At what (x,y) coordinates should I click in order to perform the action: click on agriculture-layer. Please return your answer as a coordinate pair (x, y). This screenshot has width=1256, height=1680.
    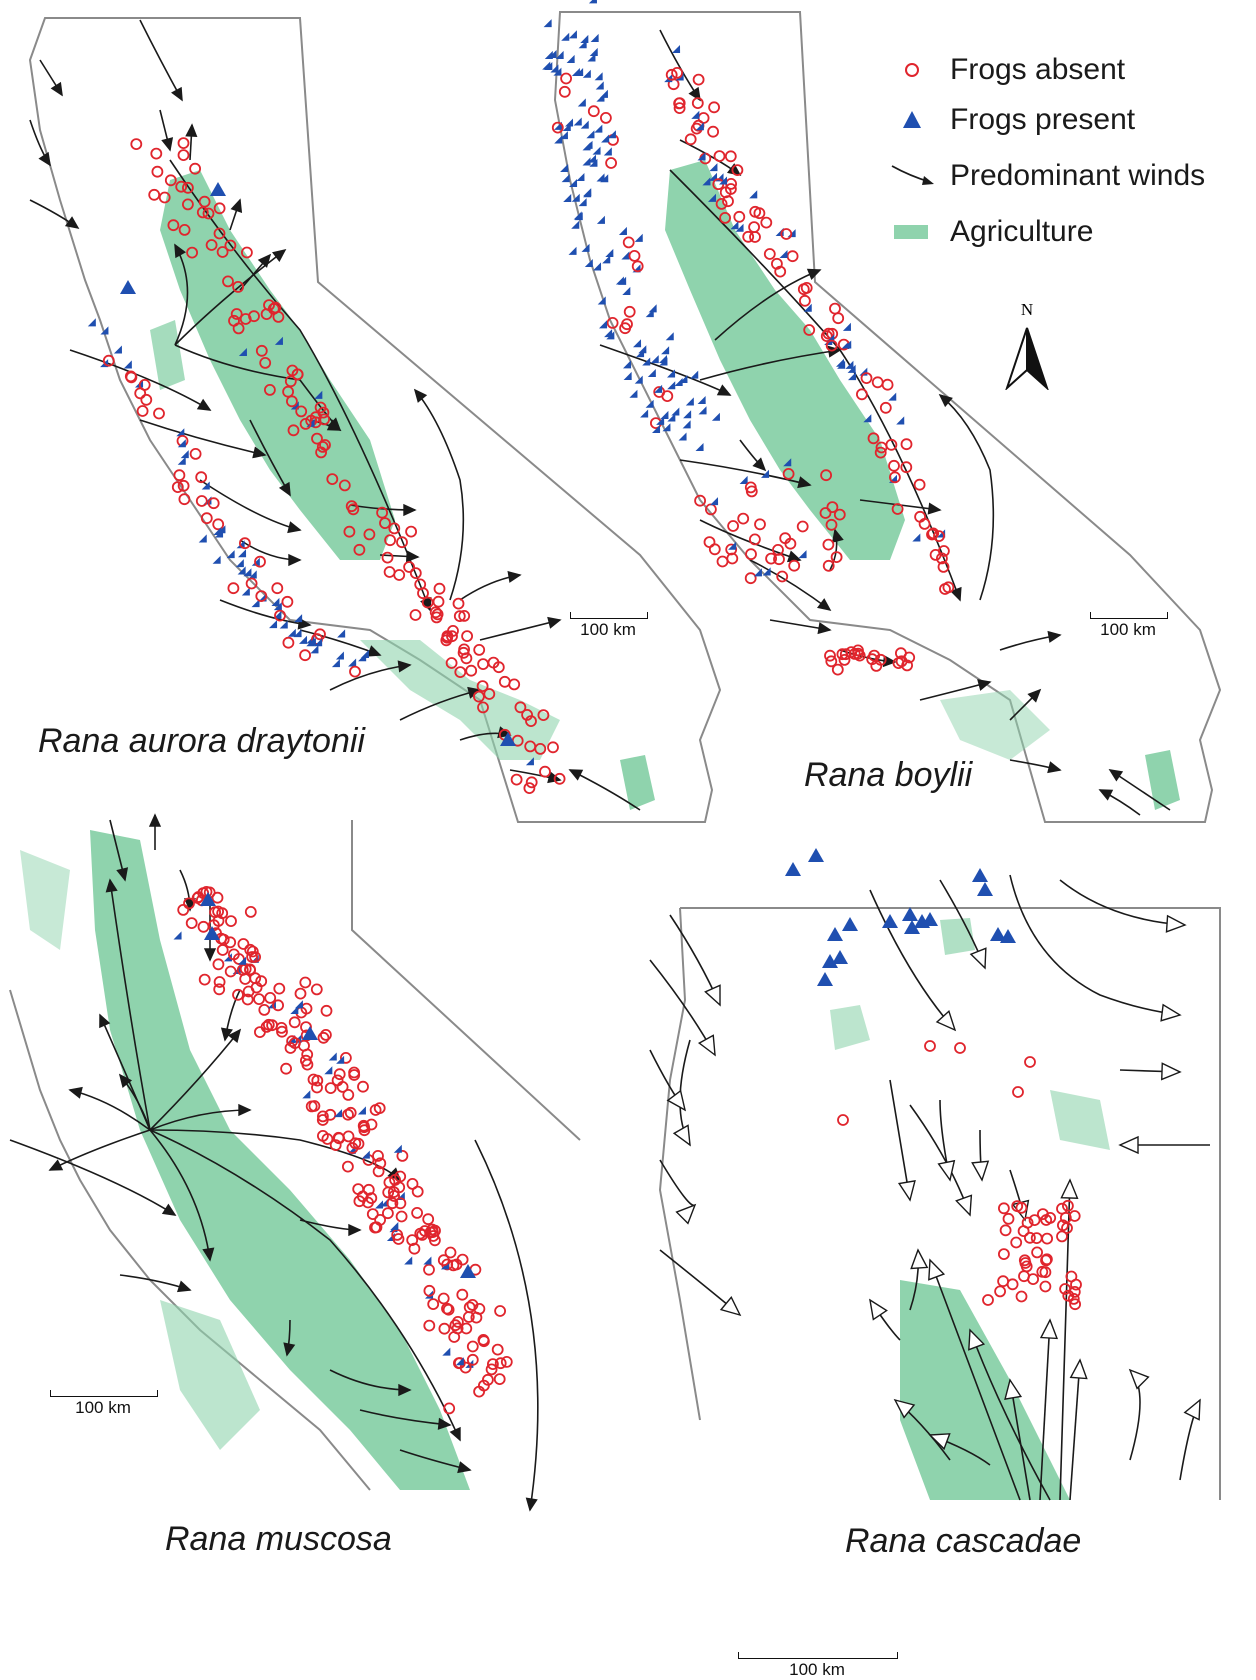
    Looking at the image, I should click on (245, 1160).